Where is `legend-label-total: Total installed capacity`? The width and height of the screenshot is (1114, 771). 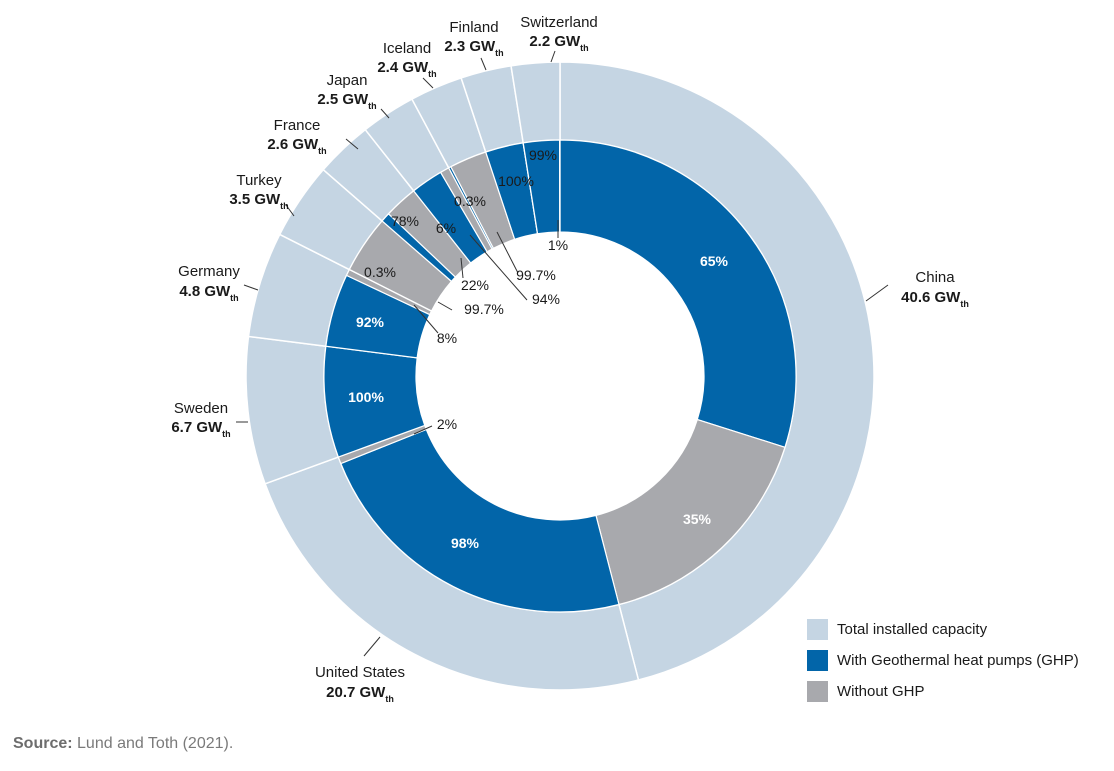 legend-label-total: Total installed capacity is located at coordinates (912, 629).